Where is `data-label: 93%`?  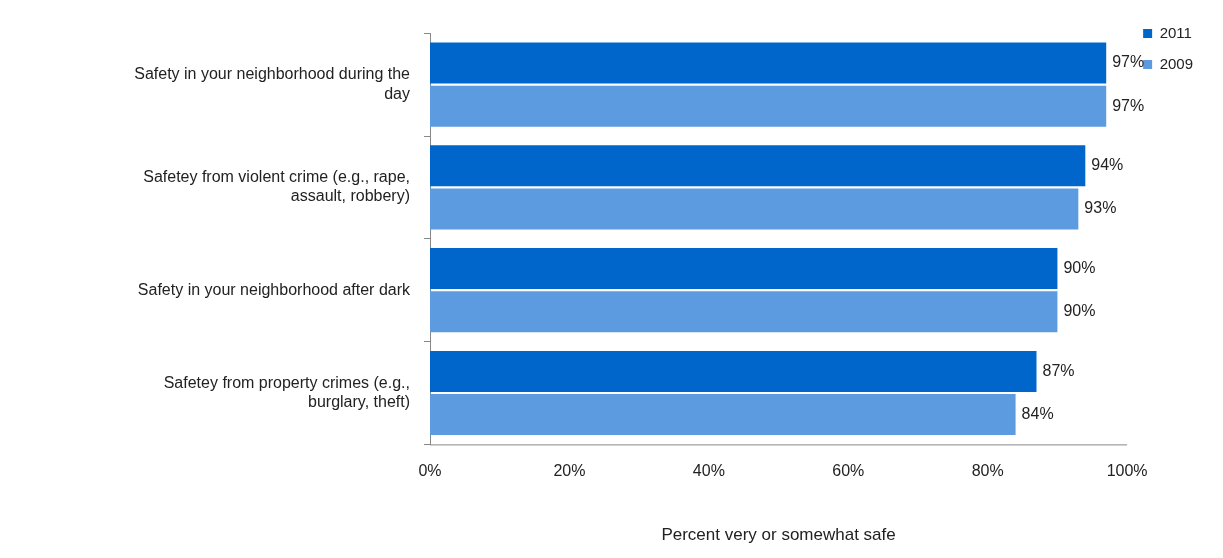
data-label: 93% is located at coordinates (1100, 208).